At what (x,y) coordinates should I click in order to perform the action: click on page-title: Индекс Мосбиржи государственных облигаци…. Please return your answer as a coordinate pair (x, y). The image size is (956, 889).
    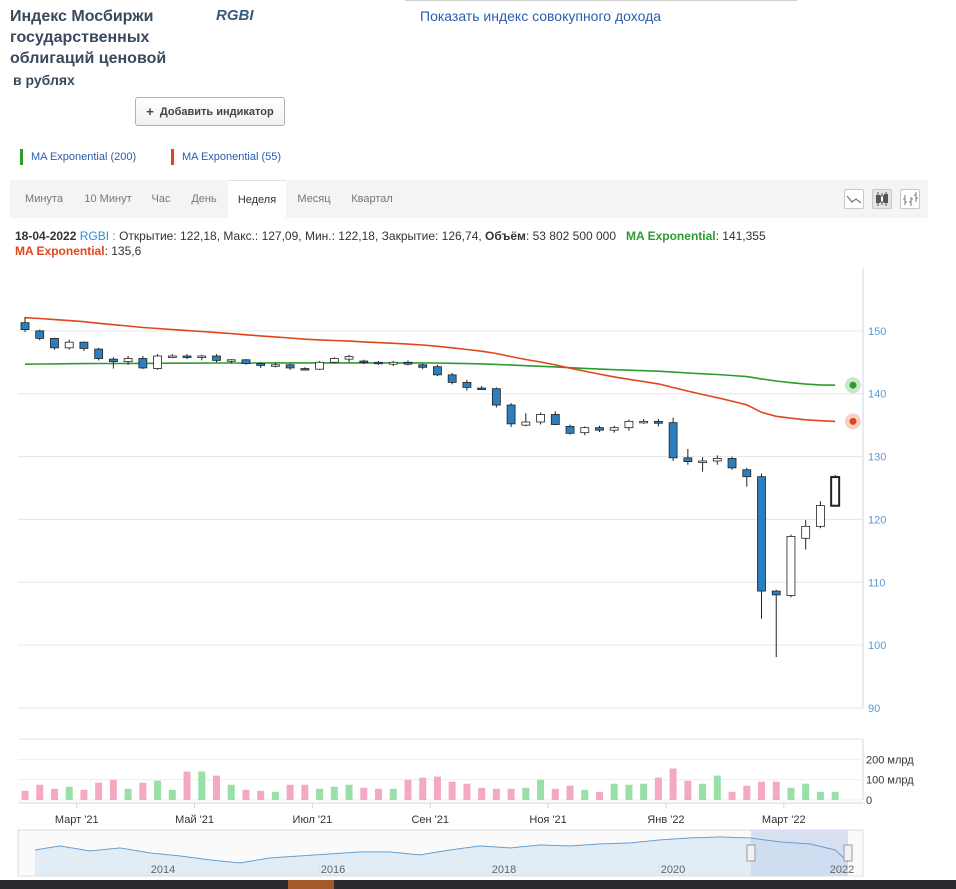
    Looking at the image, I should click on (88, 37).